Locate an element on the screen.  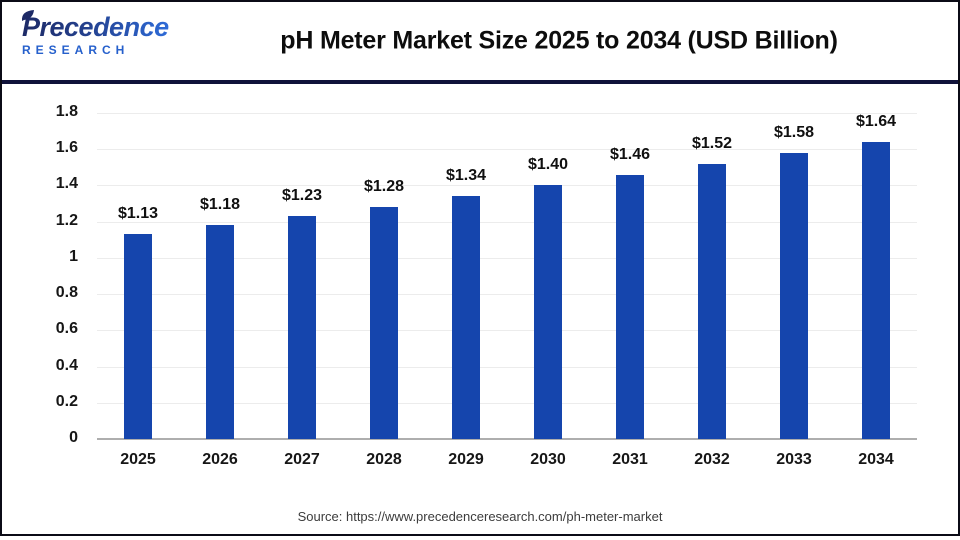
bar-2033 is located at coordinates (794, 295).